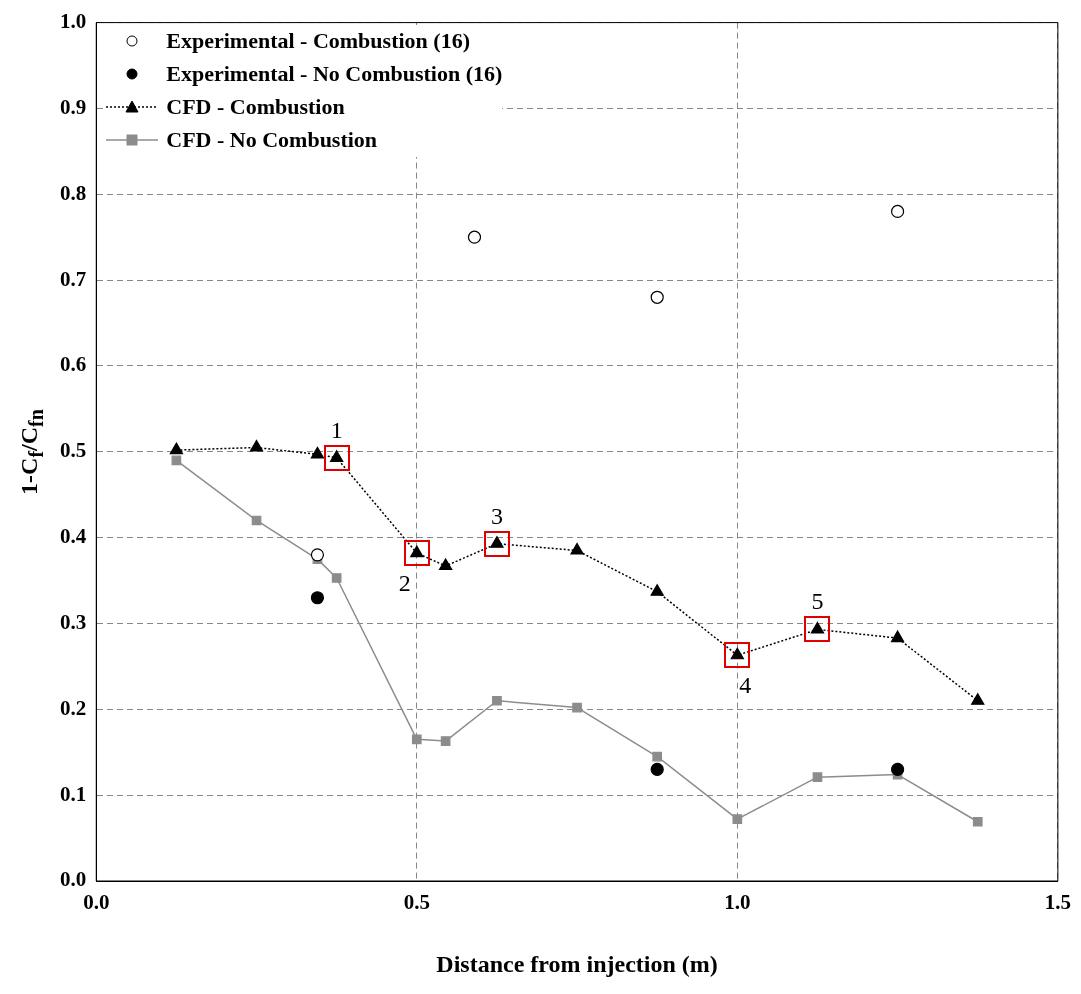 Image resolution: width=1081 pixels, height=994 pixels. I want to click on annotation: 5, so click(817, 601).